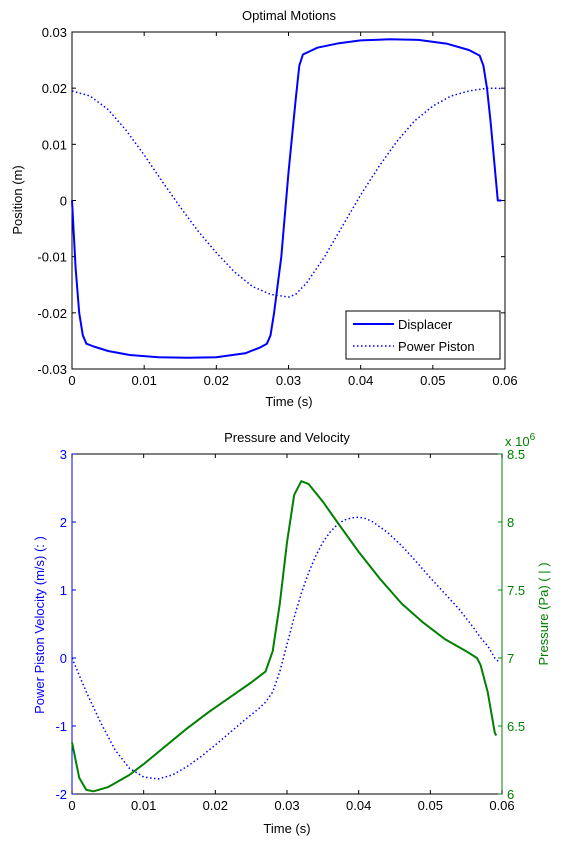  Describe the element at coordinates (287, 437) in the screenshot. I see `chart-1-title: Pressure and Velocity` at that location.